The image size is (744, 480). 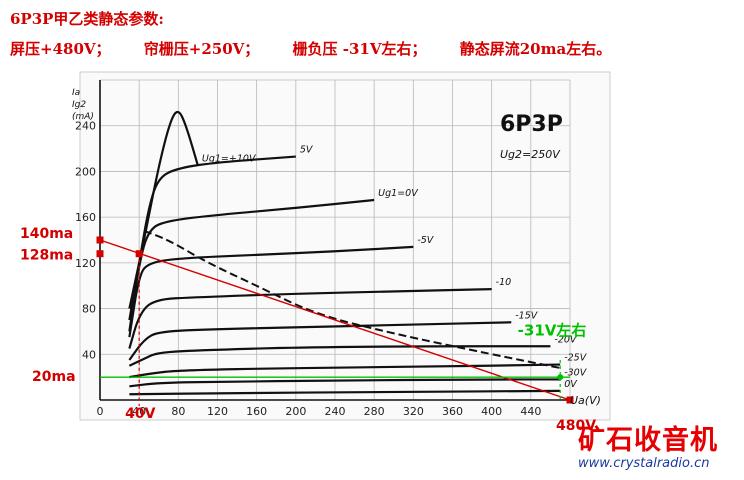 What do you see at coordinates (452, 411) in the screenshot?
I see `x-tick-label: 360` at bounding box center [452, 411].